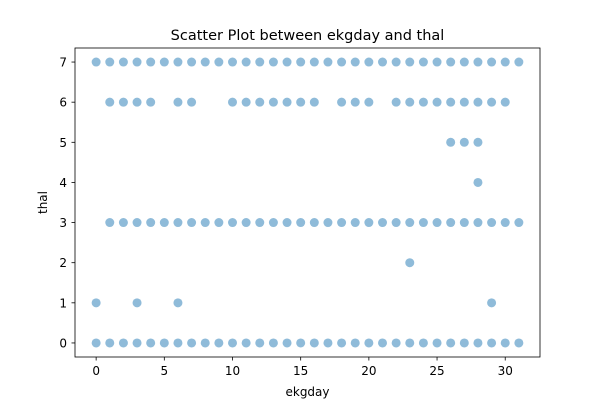 The width and height of the screenshot is (600, 400). What do you see at coordinates (63, 263) in the screenshot?
I see `y-tick-label: 2` at bounding box center [63, 263].